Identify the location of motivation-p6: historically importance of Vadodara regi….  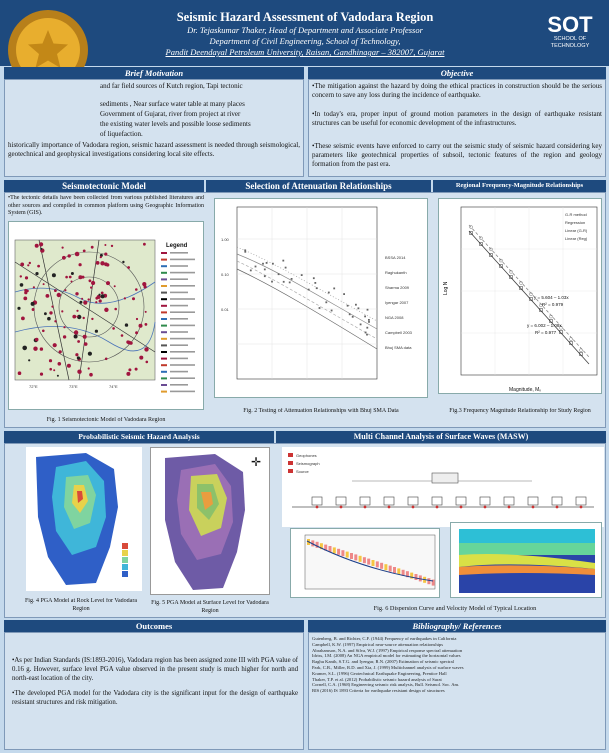
(154, 150).